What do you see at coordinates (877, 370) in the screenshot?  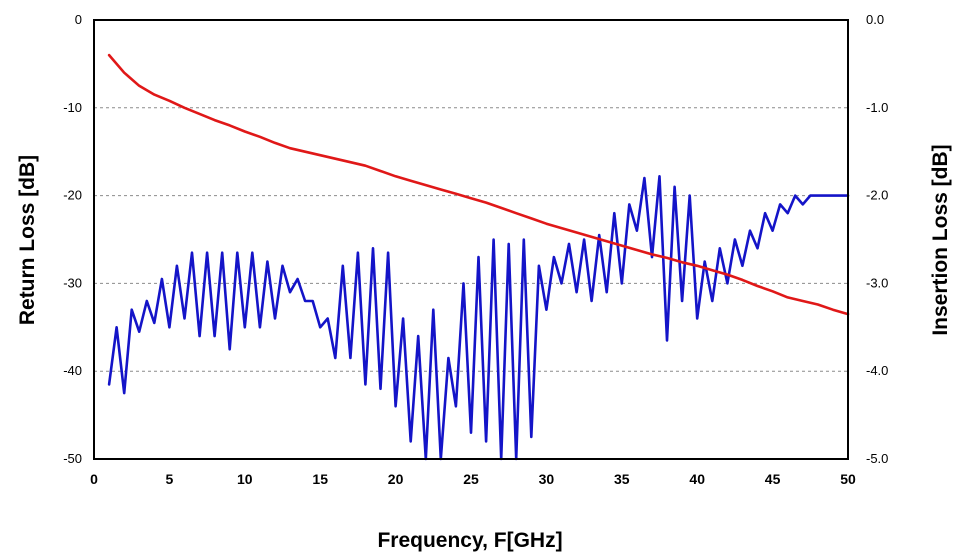 I see `y-right-tick-4: -4.0` at bounding box center [877, 370].